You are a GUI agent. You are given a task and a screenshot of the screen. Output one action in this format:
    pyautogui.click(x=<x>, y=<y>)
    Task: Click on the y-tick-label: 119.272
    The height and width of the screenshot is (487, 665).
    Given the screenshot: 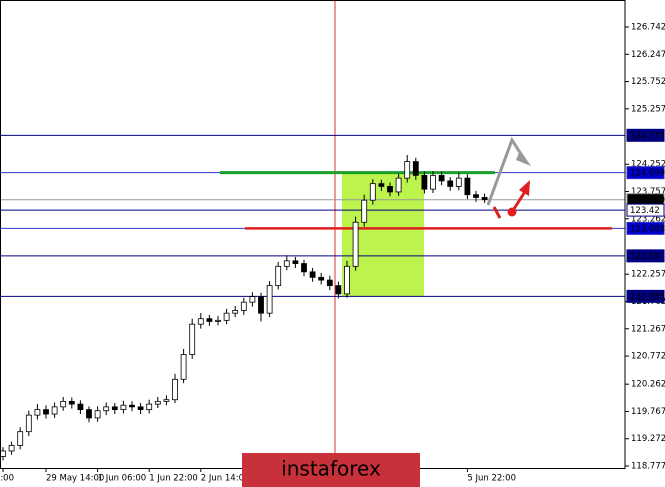 What is the action you would take?
    pyautogui.click(x=648, y=439)
    